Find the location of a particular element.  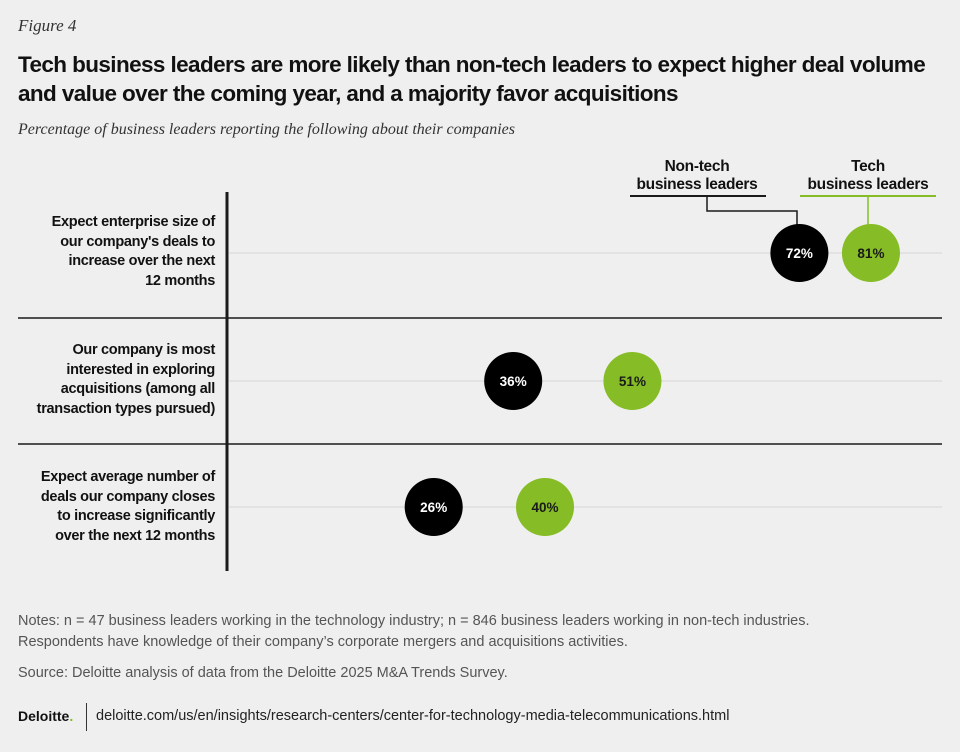

legend-non-tech-connector is located at coordinates (752, 213).